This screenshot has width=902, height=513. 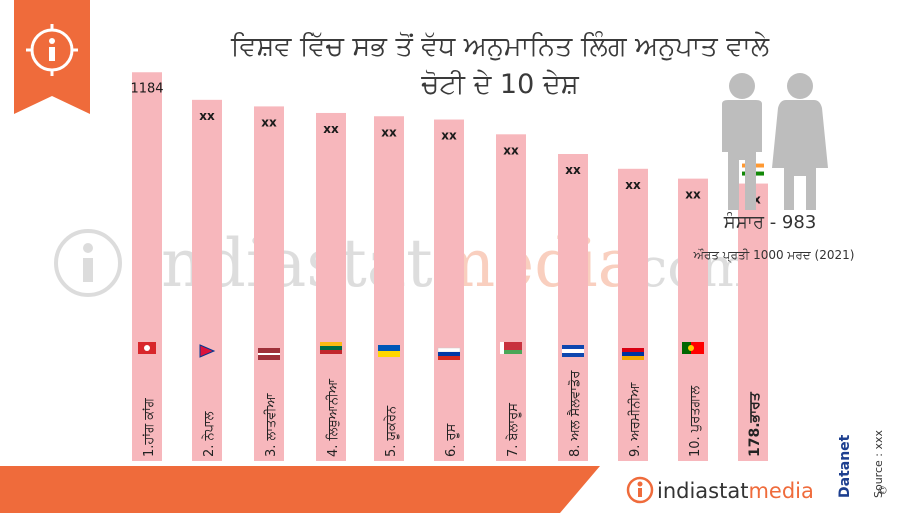 What do you see at coordinates (451, 440) in the screenshot?
I see `bar-category-label: 6. ਰੂਸ` at bounding box center [451, 440].